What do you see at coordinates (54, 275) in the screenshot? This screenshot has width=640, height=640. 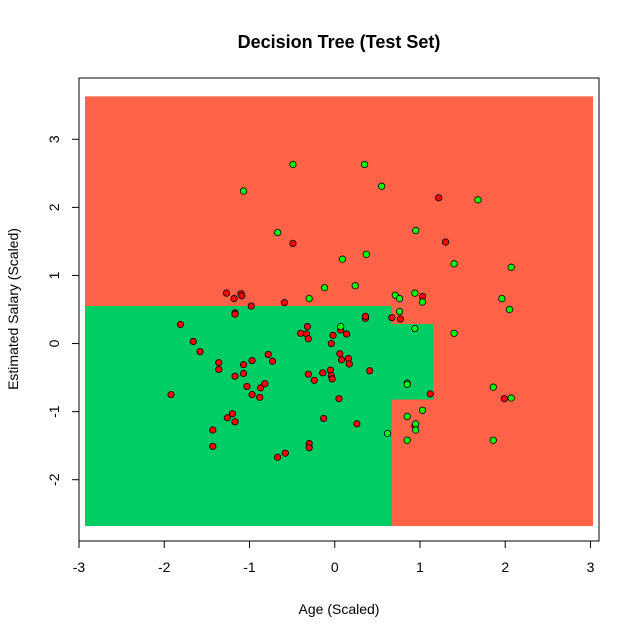 I see `y-tick-label: 1` at bounding box center [54, 275].